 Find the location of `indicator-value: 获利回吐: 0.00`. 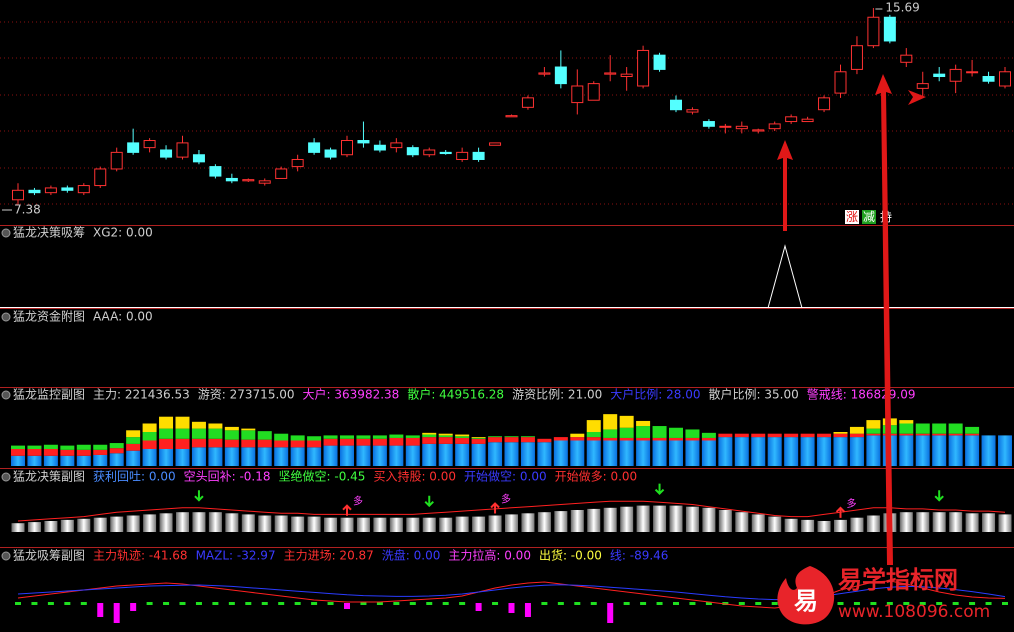

indicator-value: 获利回吐: 0.00 is located at coordinates (134, 477).